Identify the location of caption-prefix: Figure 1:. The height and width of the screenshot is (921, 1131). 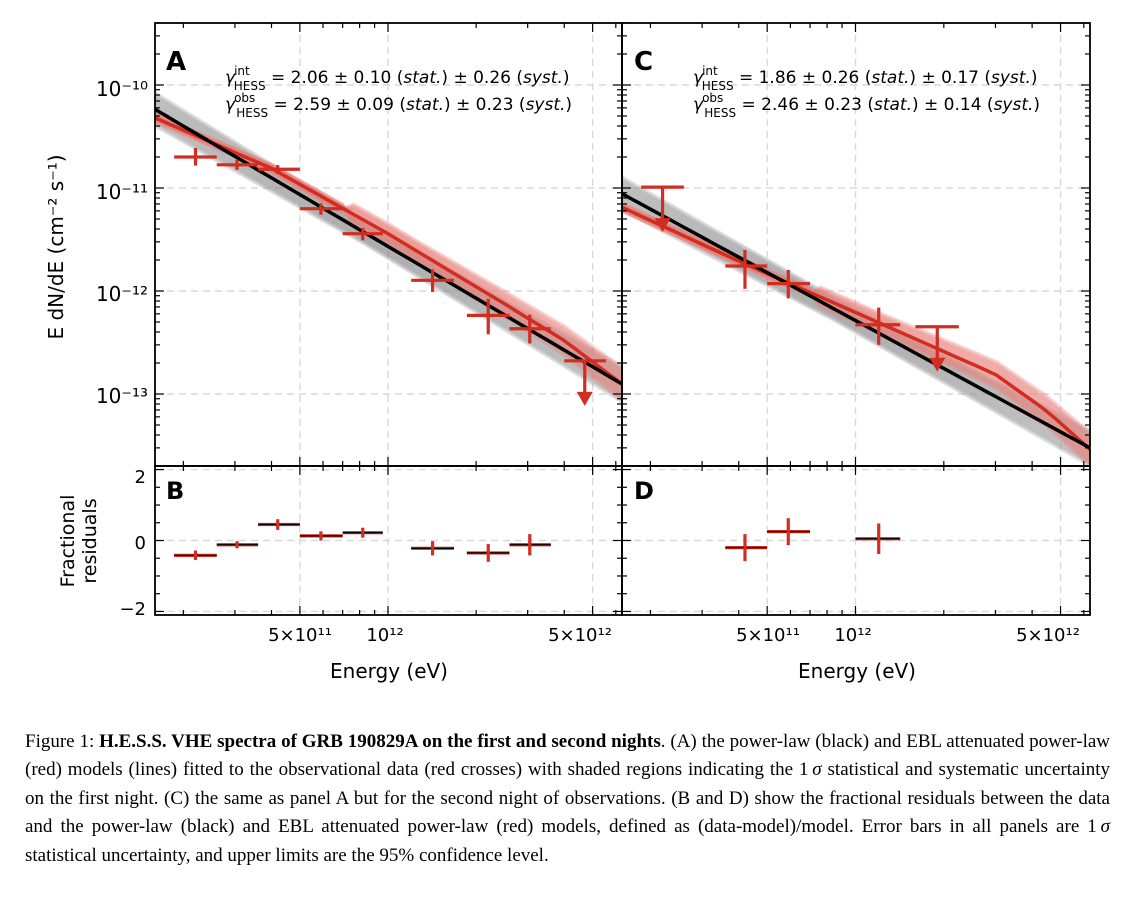
(62, 741).